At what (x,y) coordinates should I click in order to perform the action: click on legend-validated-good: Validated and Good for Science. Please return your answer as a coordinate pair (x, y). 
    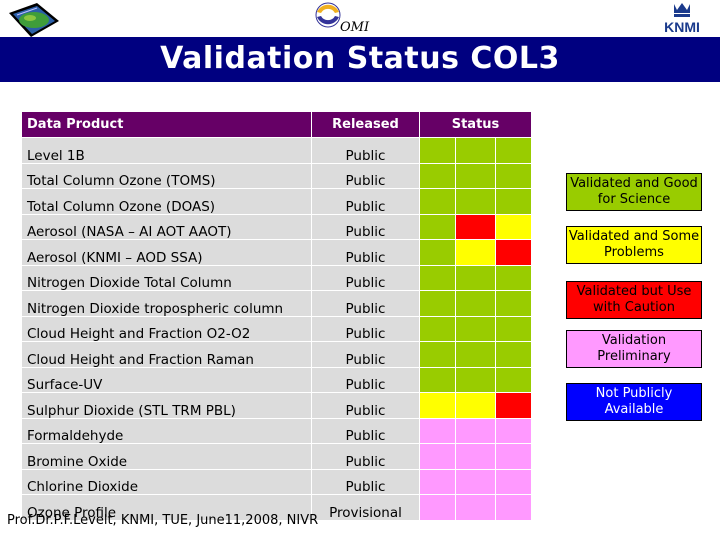
    Looking at the image, I should click on (634, 192).